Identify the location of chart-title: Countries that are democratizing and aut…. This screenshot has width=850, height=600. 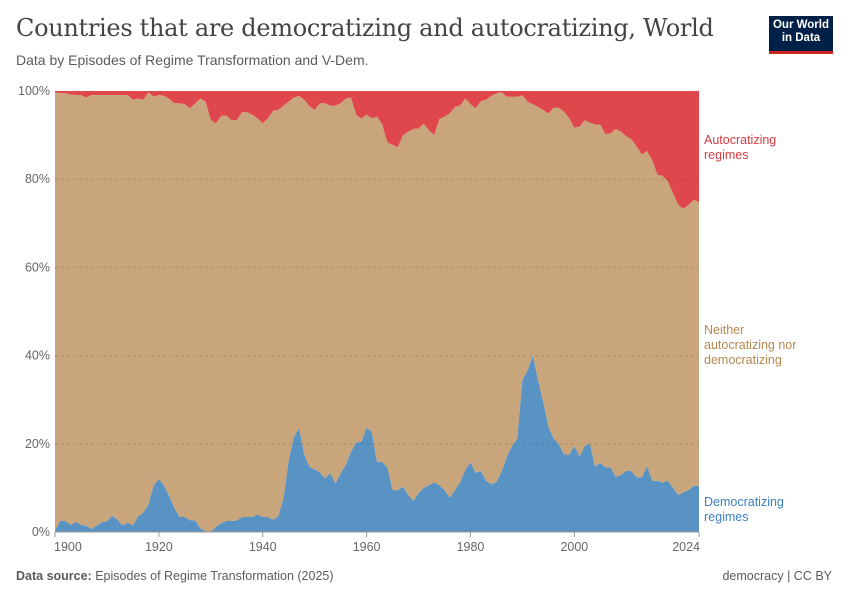
(365, 28).